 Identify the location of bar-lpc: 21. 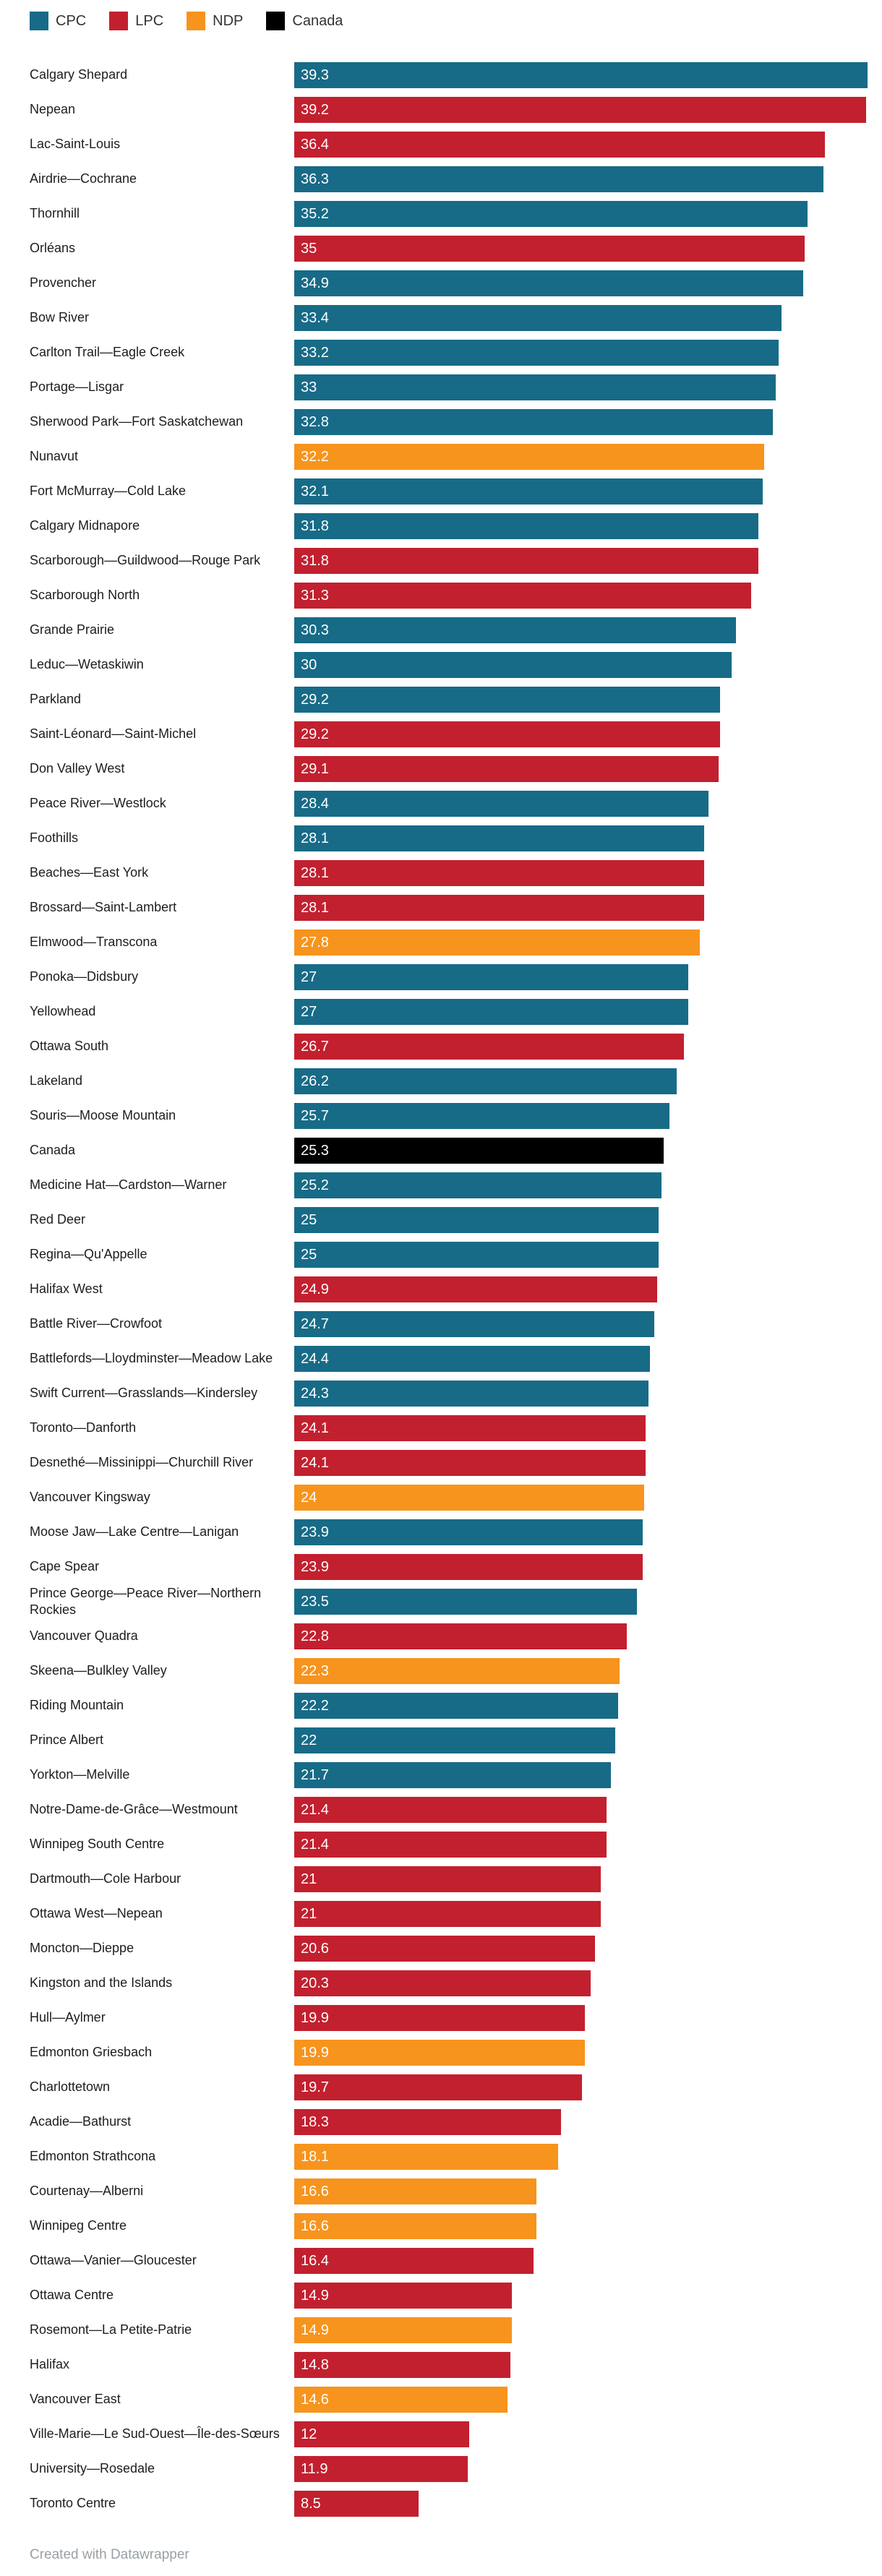
(447, 1914).